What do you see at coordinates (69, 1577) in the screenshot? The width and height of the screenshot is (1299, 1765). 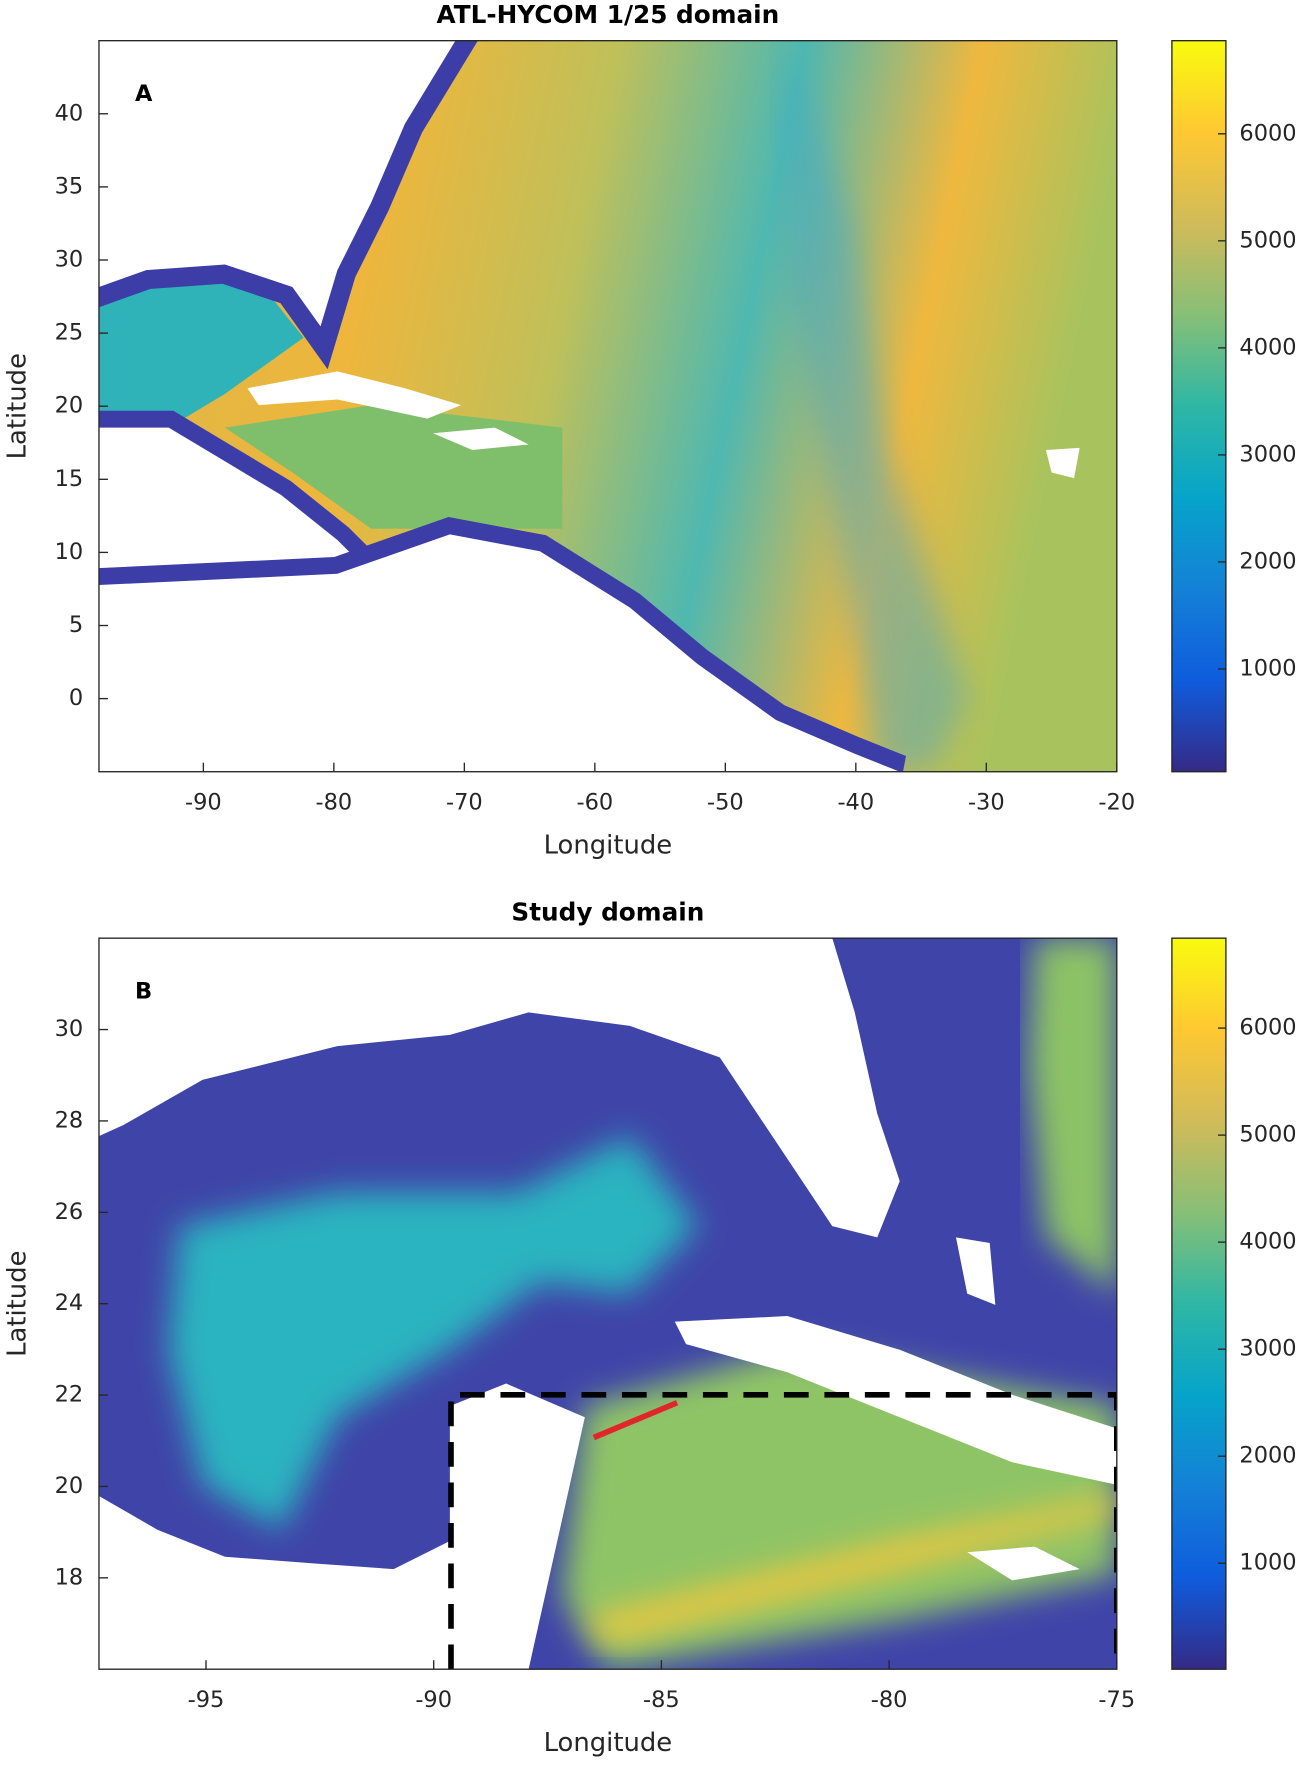 I see `y-tick-label: 18` at bounding box center [69, 1577].